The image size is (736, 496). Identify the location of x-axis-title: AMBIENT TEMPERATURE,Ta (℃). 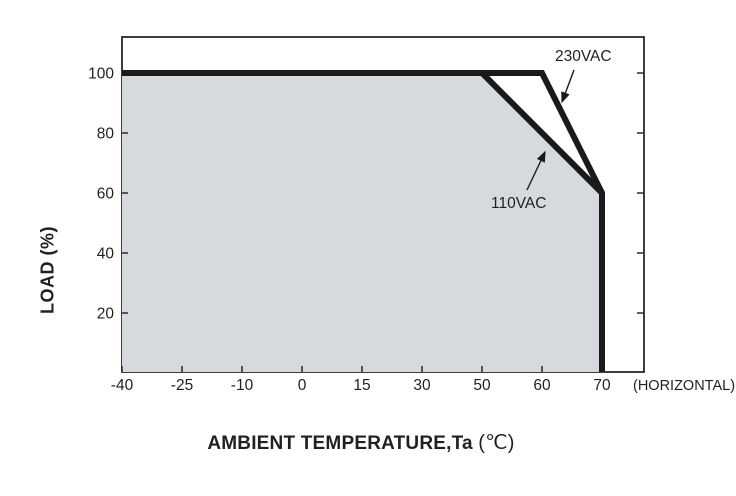
(360, 442).